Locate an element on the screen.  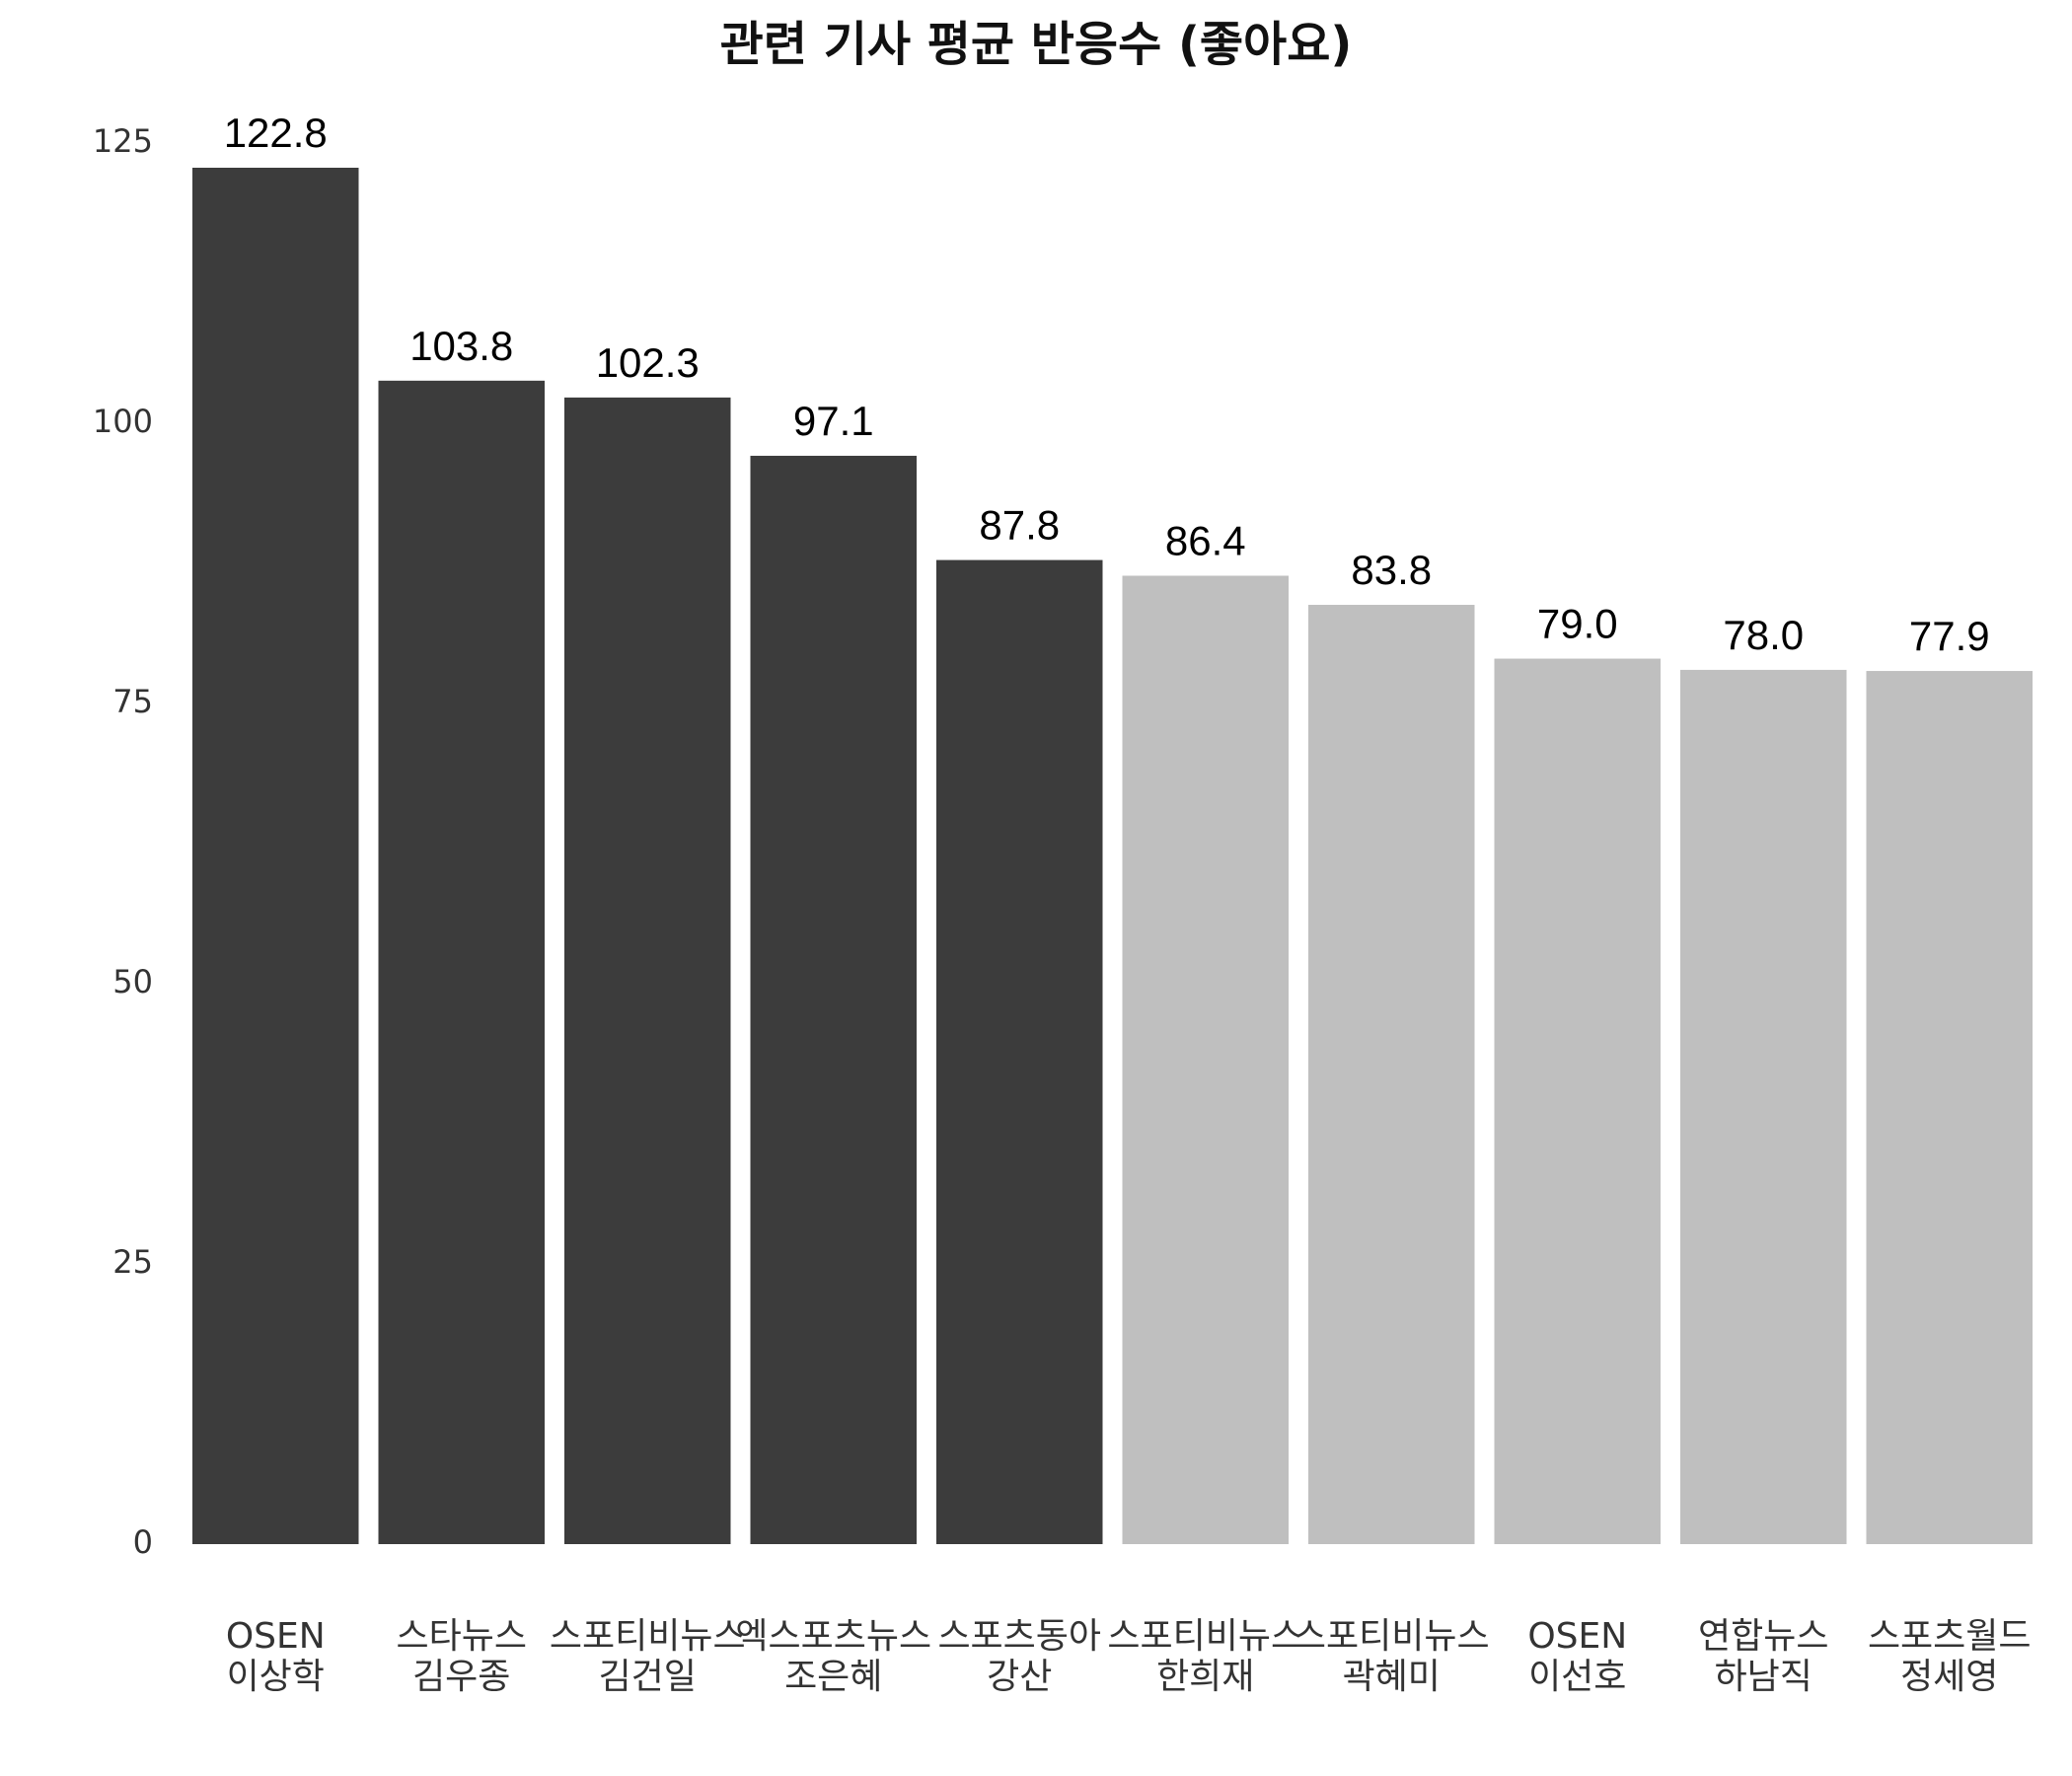
value-label: 103.8 is located at coordinates (461, 346).